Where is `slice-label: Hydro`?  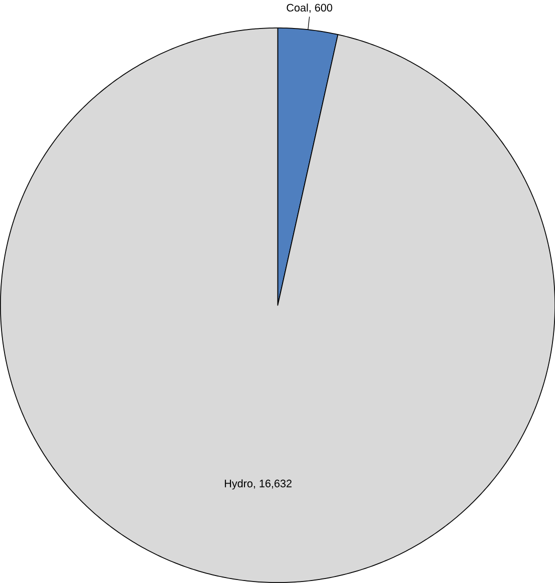 slice-label: Hydro is located at coordinates (238, 484).